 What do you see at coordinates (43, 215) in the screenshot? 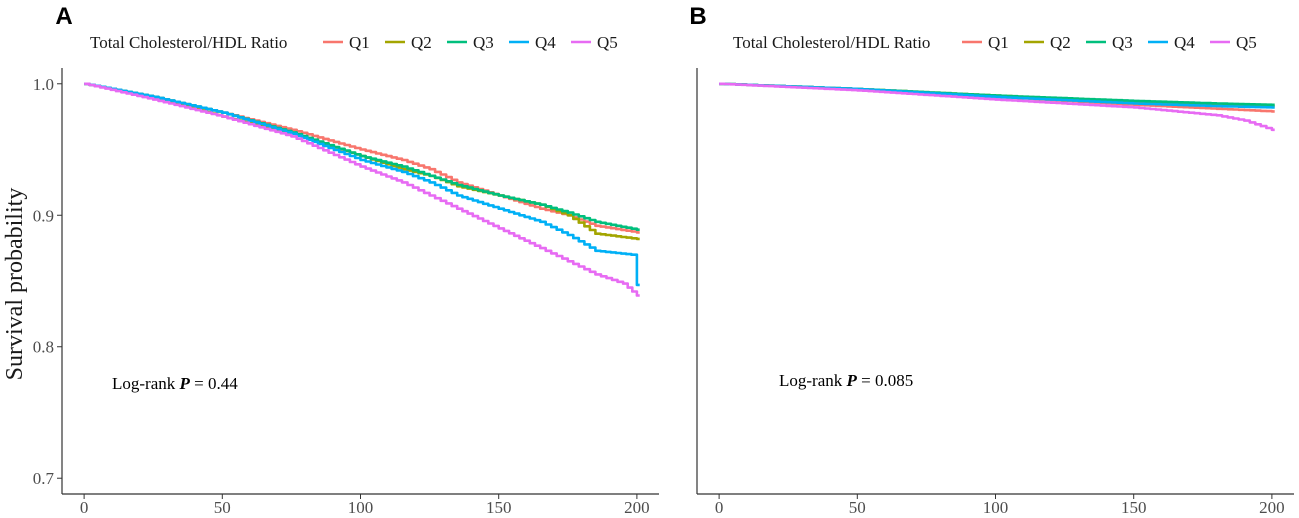
I see `y-tick-label: 0.9` at bounding box center [43, 215].